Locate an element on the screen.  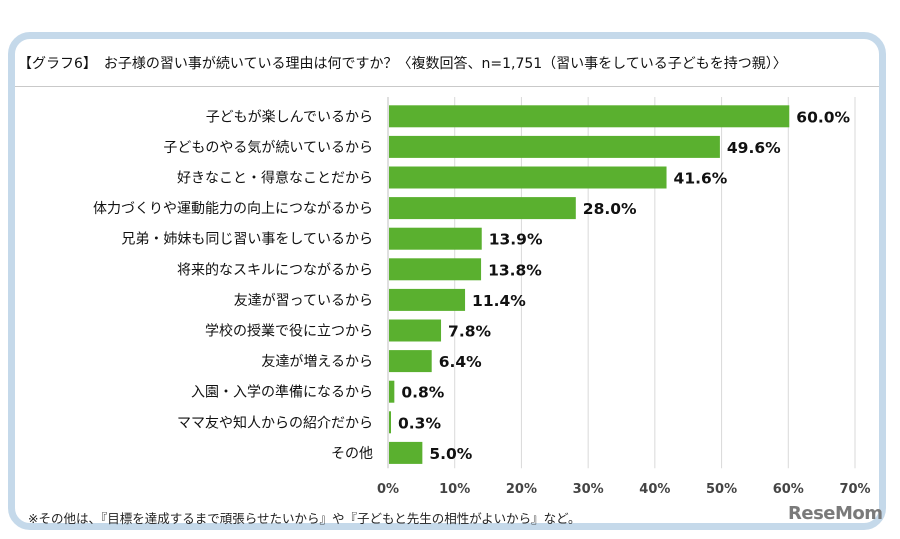
data-label: 7.8% is located at coordinates (469, 332).